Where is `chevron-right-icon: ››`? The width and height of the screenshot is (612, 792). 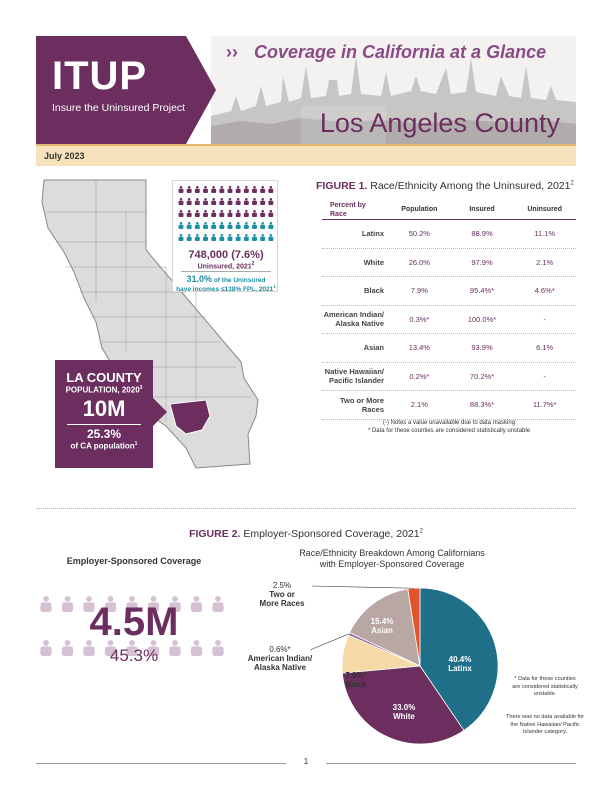 chevron-right-icon: ›› is located at coordinates (232, 52).